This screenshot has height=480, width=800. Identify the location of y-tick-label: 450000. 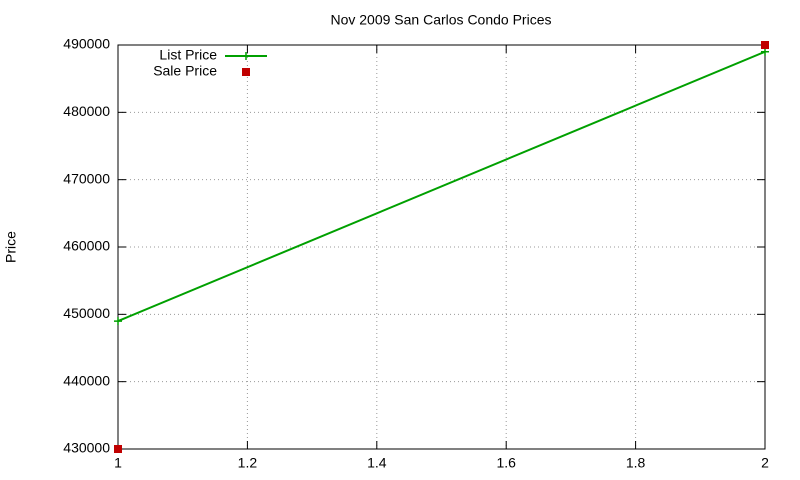
(86, 313).